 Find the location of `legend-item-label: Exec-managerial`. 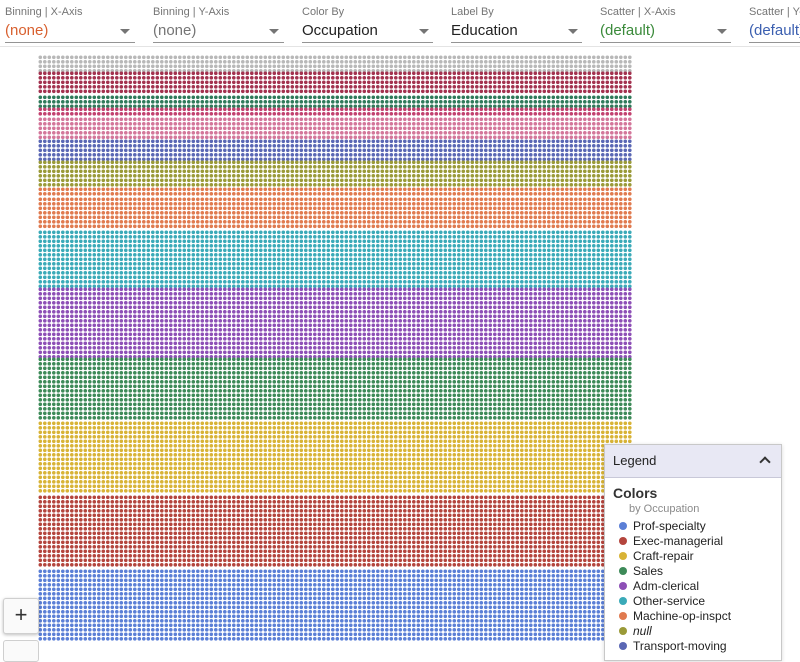

legend-item-label: Exec-managerial is located at coordinates (678, 541).